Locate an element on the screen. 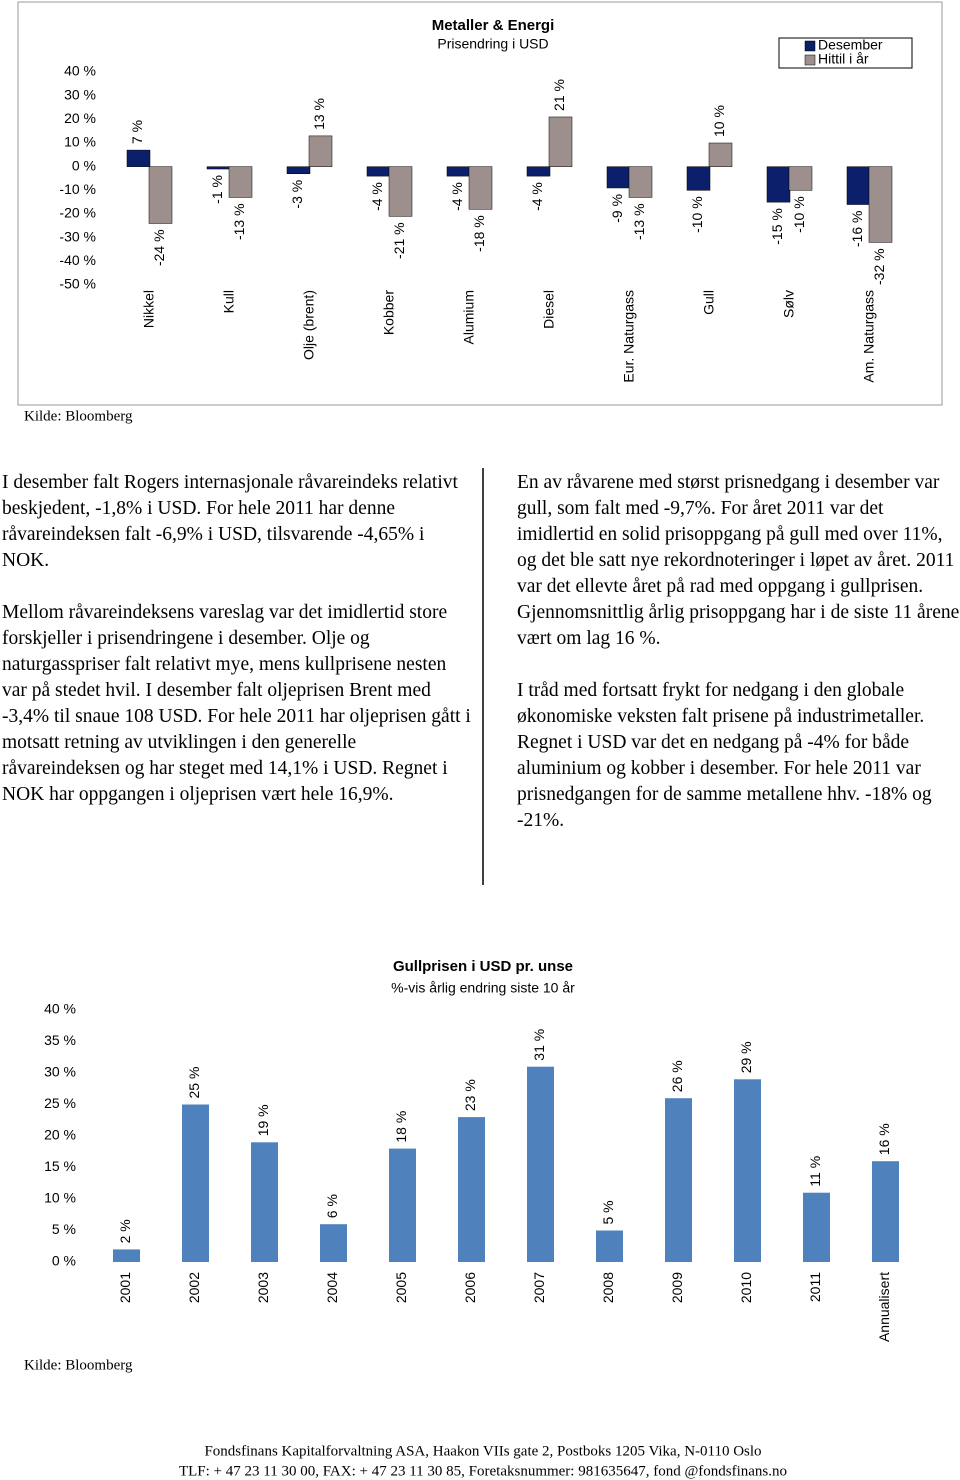 This screenshot has width=960, height=1480. x-tick-label: Olje (brent) is located at coordinates (309, 325).